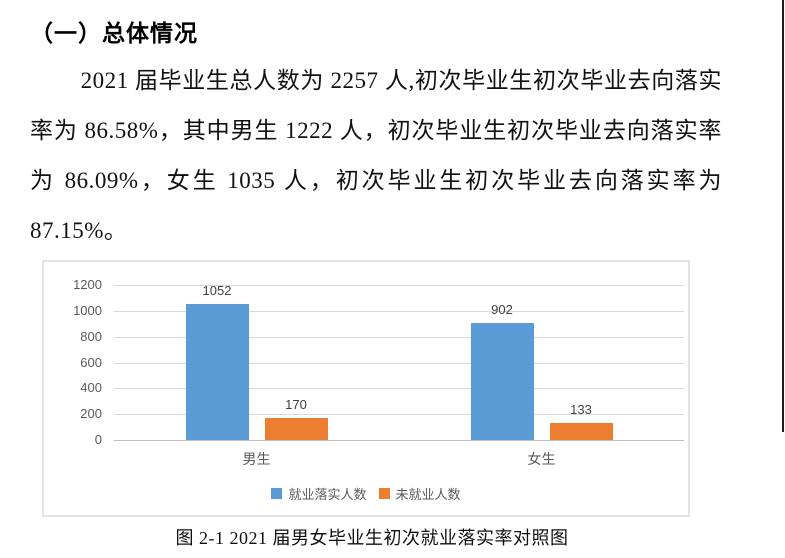 The image size is (785, 558). Describe the element at coordinates (581, 409) in the screenshot. I see `bar-value-label: 133` at that location.